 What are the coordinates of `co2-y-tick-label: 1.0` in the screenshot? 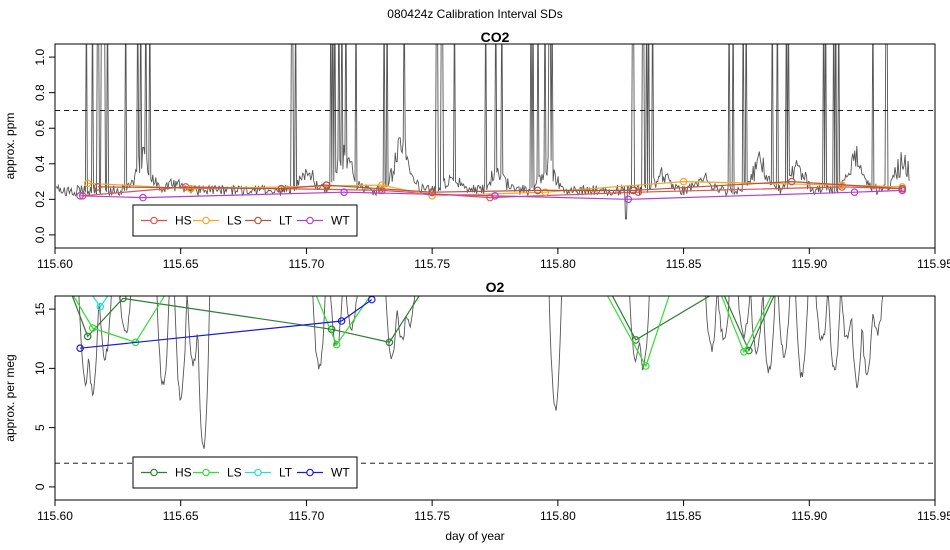 It's located at (40, 56).